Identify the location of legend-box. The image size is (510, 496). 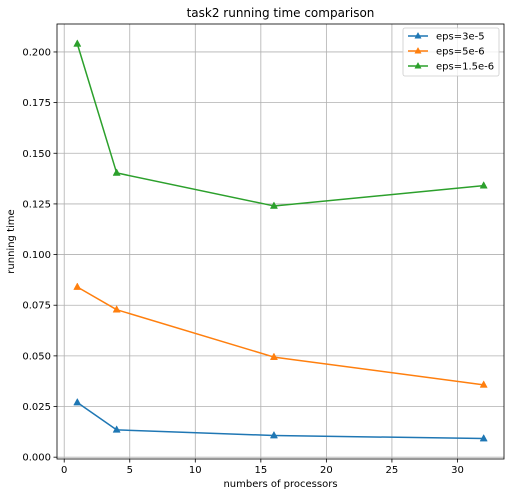
(451, 52).